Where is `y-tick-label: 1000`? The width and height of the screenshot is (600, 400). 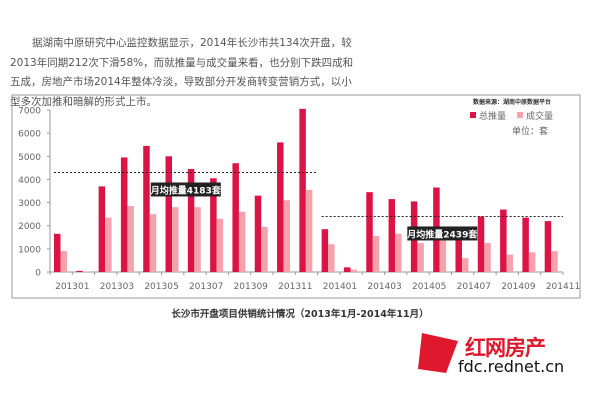
y-tick-label: 1000 is located at coordinates (29, 250).